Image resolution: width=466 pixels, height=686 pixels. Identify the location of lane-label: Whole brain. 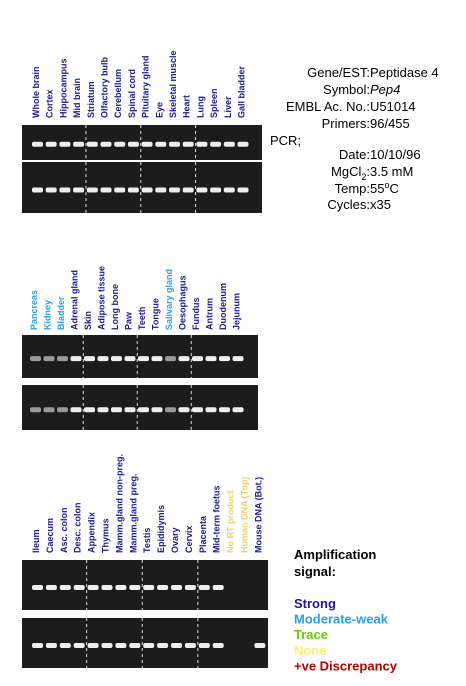
(36, 93).